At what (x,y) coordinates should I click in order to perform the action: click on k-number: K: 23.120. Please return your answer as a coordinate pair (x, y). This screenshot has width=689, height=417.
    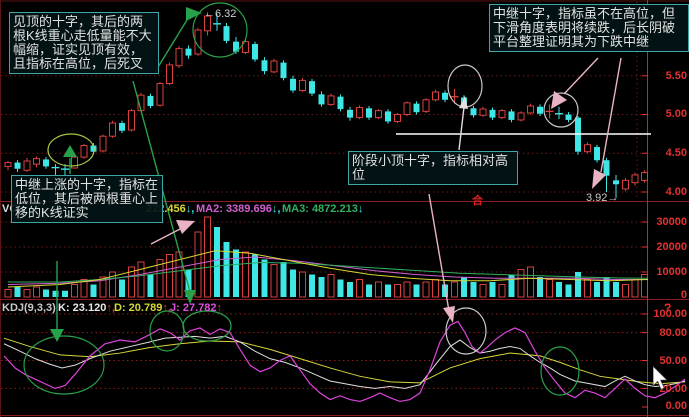
    Looking at the image, I should click on (82, 308).